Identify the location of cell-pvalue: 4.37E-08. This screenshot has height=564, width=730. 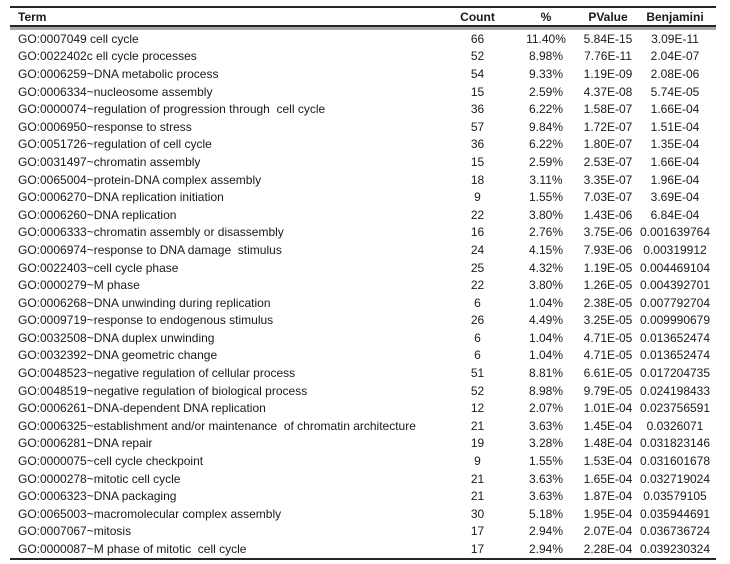
(608, 91).